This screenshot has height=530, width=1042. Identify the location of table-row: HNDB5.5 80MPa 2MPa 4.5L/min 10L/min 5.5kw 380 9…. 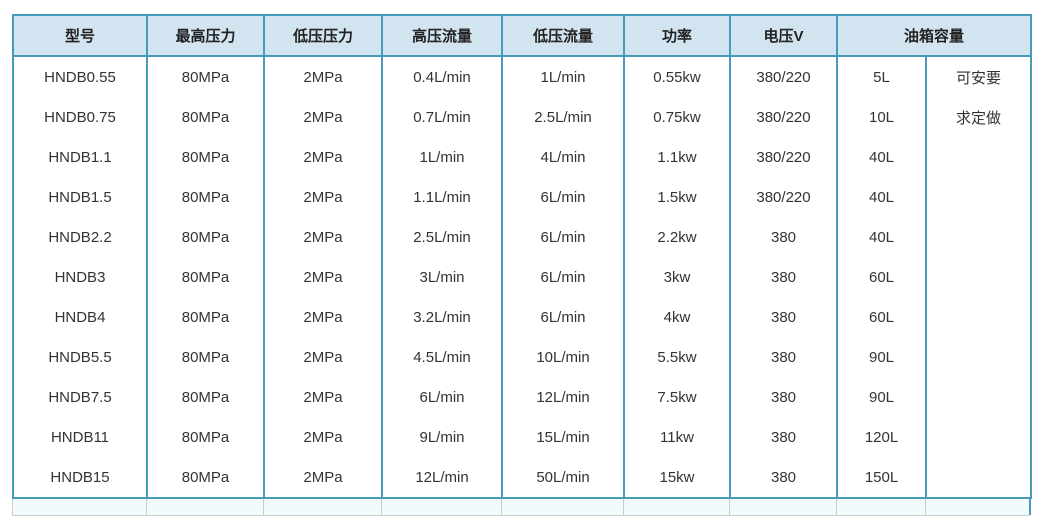
(522, 357).